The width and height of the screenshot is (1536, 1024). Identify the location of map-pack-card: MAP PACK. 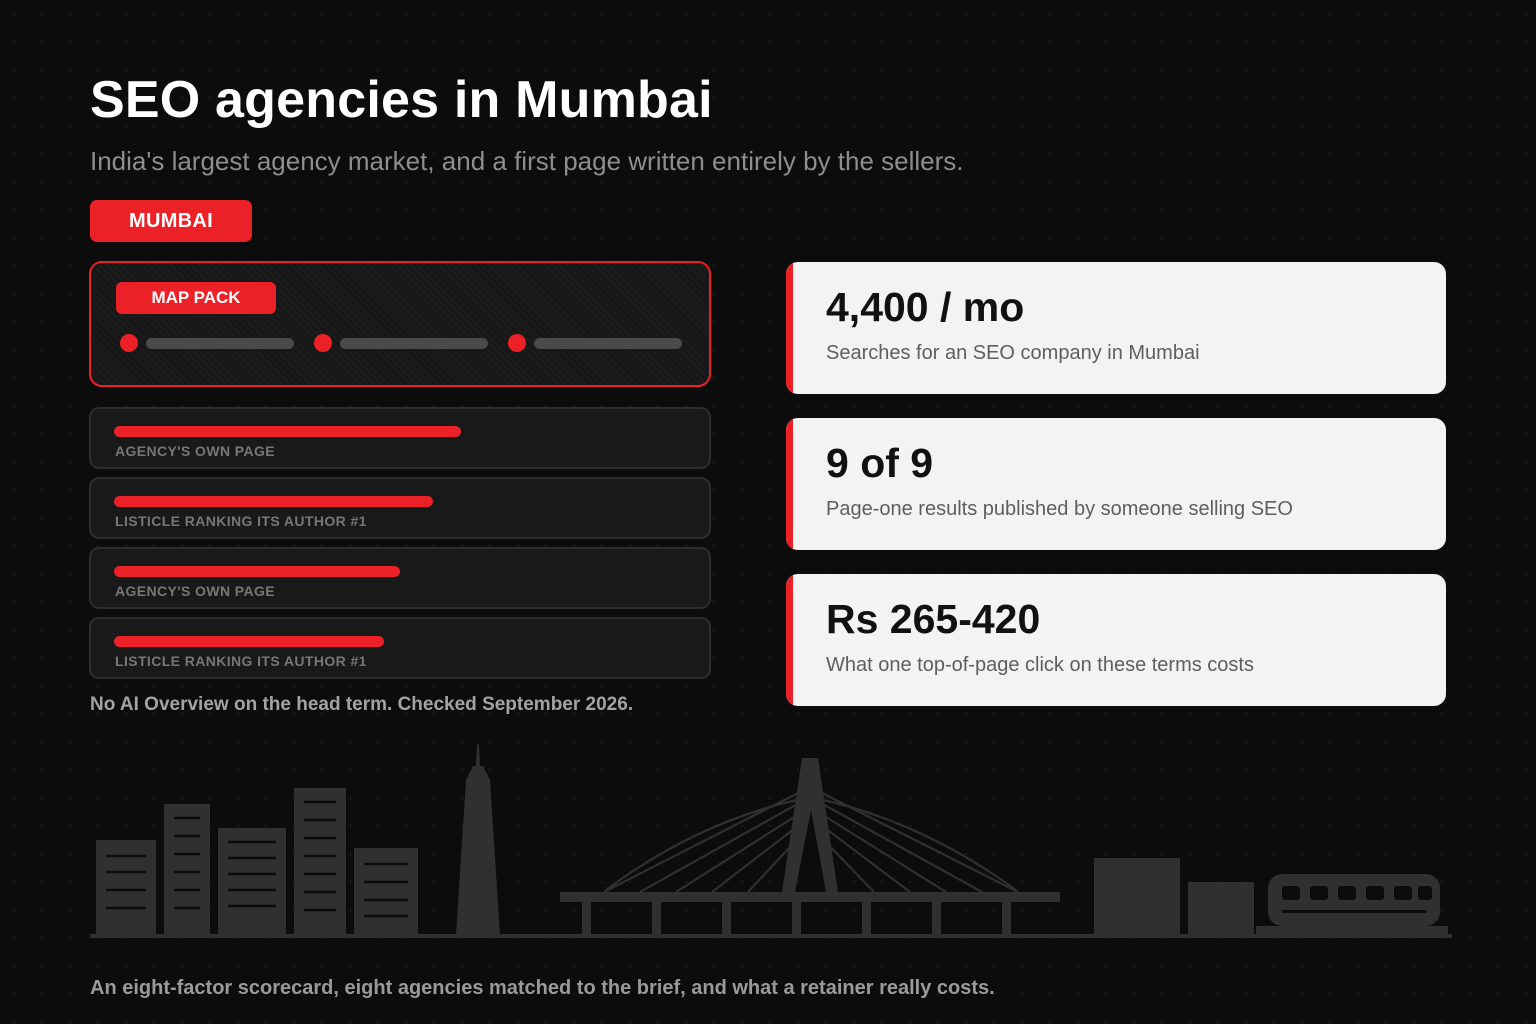
(400, 324).